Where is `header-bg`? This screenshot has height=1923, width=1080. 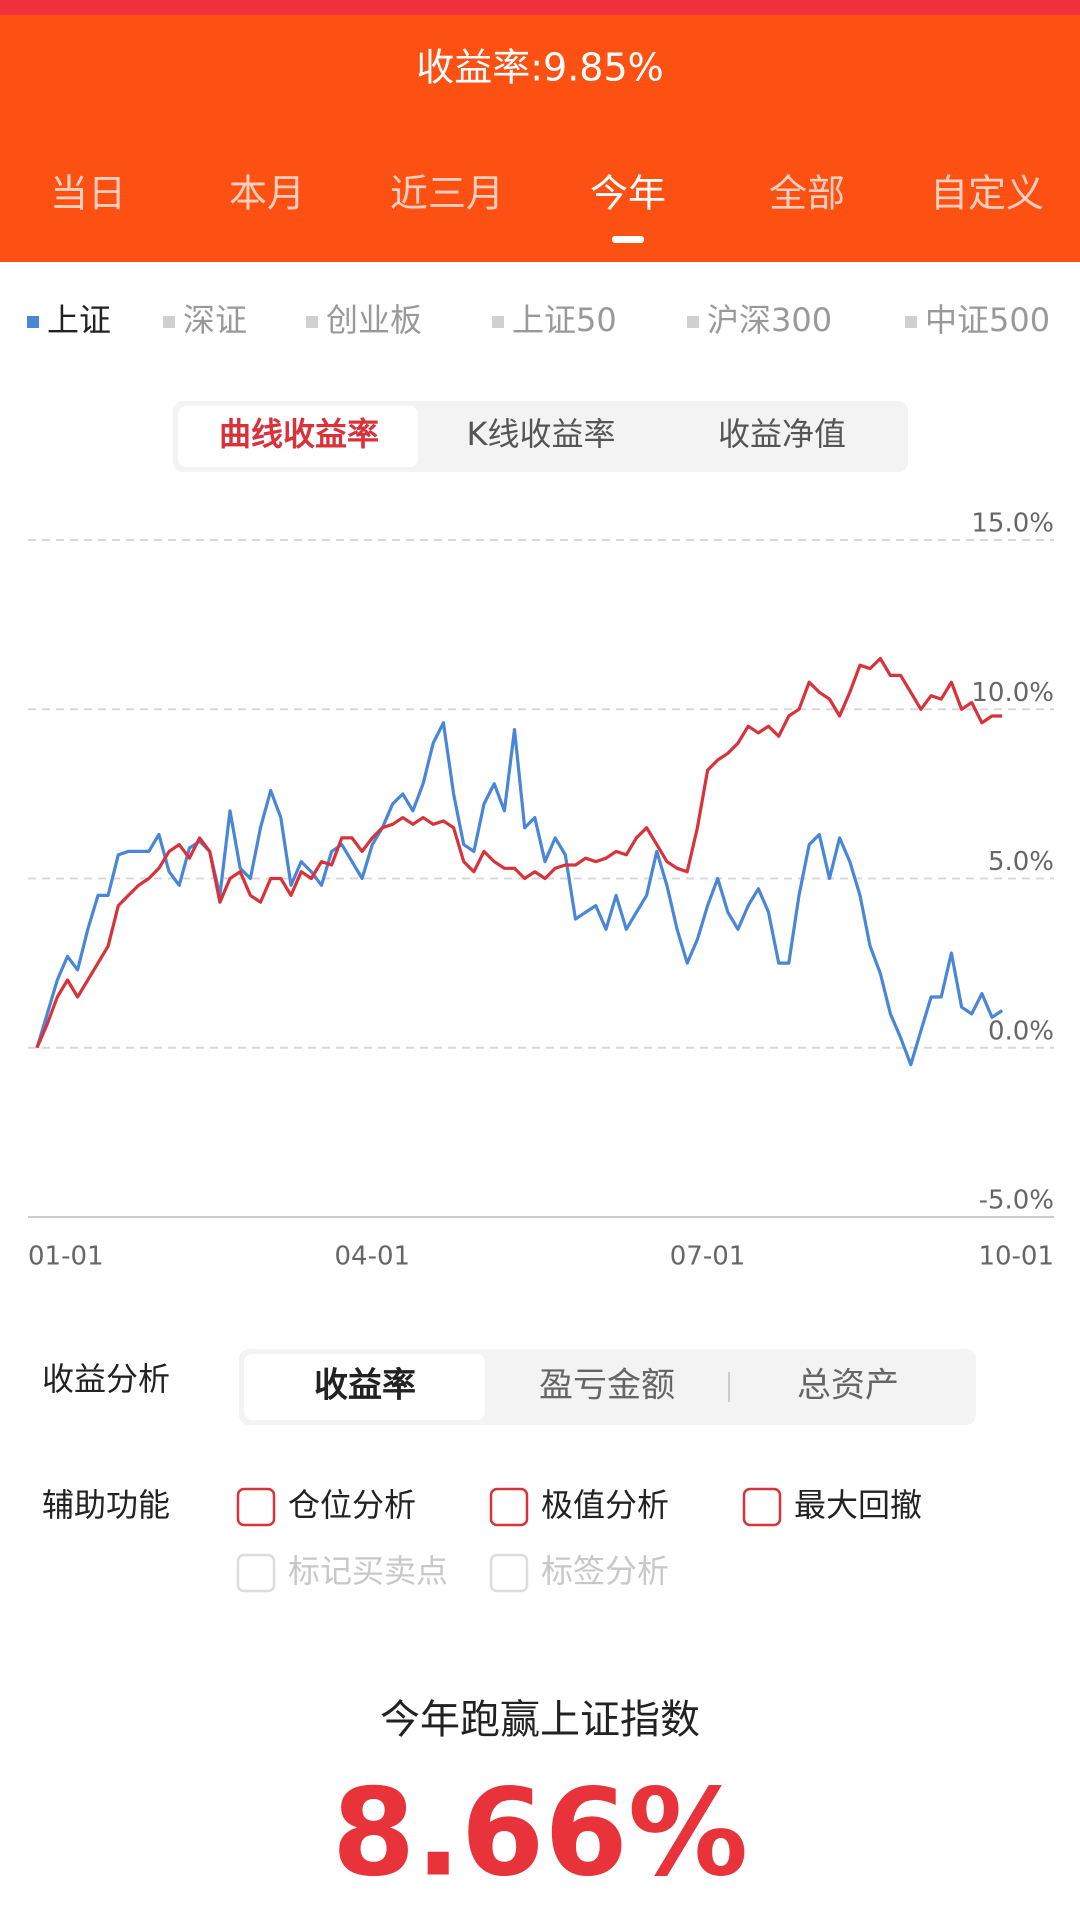
header-bg is located at coordinates (540, 131).